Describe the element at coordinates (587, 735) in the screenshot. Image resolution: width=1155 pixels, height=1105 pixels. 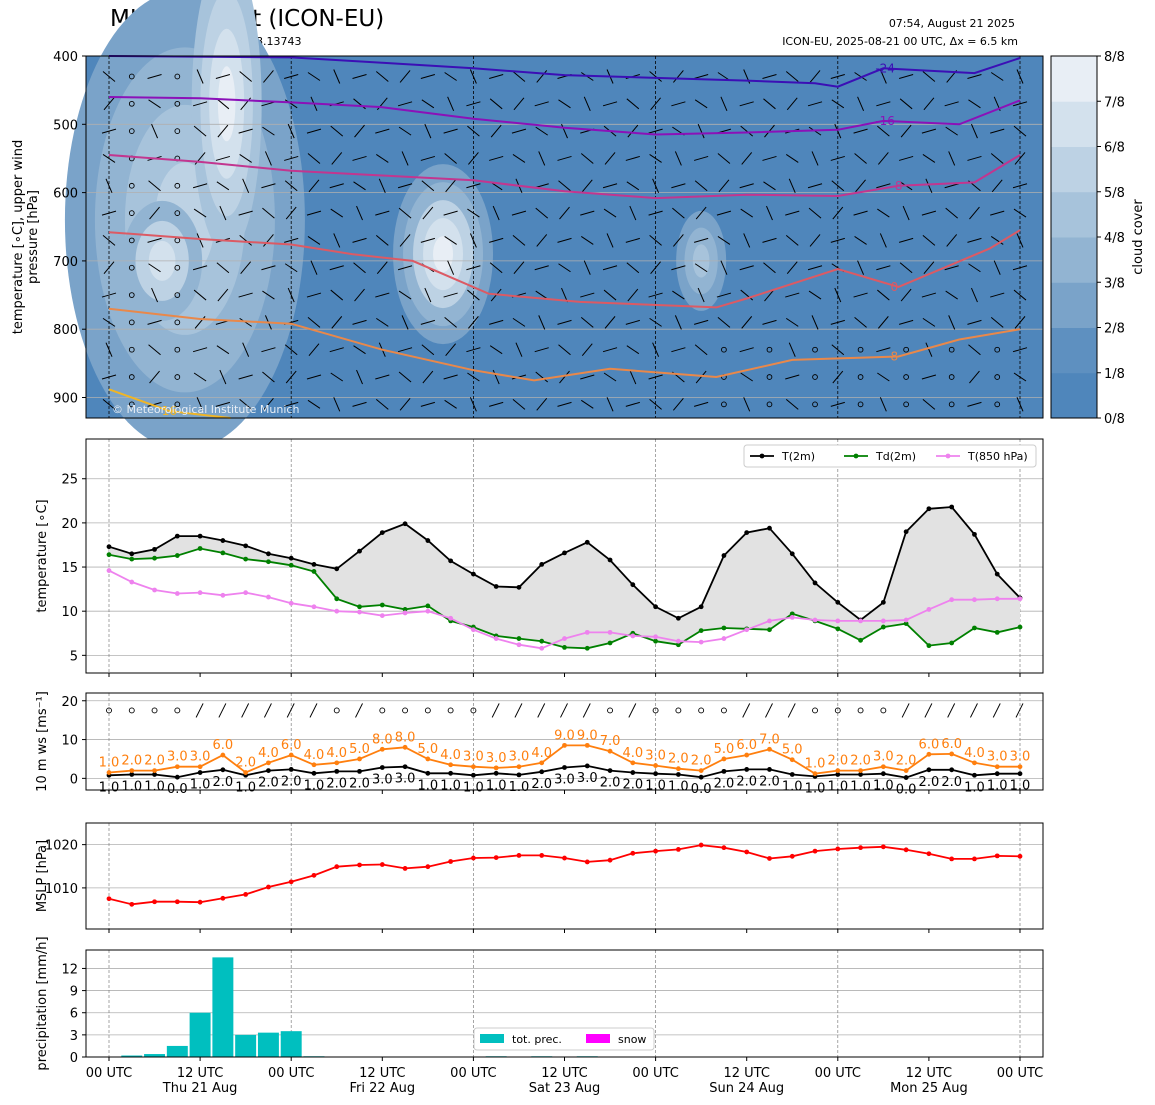
I see `gust-label: 9.0` at that location.